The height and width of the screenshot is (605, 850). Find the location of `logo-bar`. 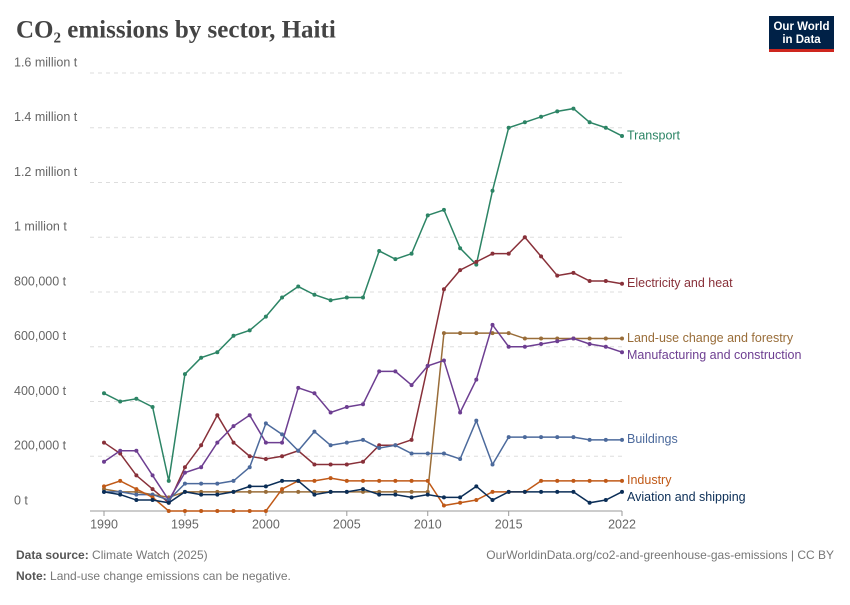

logo-bar is located at coordinates (801, 50).